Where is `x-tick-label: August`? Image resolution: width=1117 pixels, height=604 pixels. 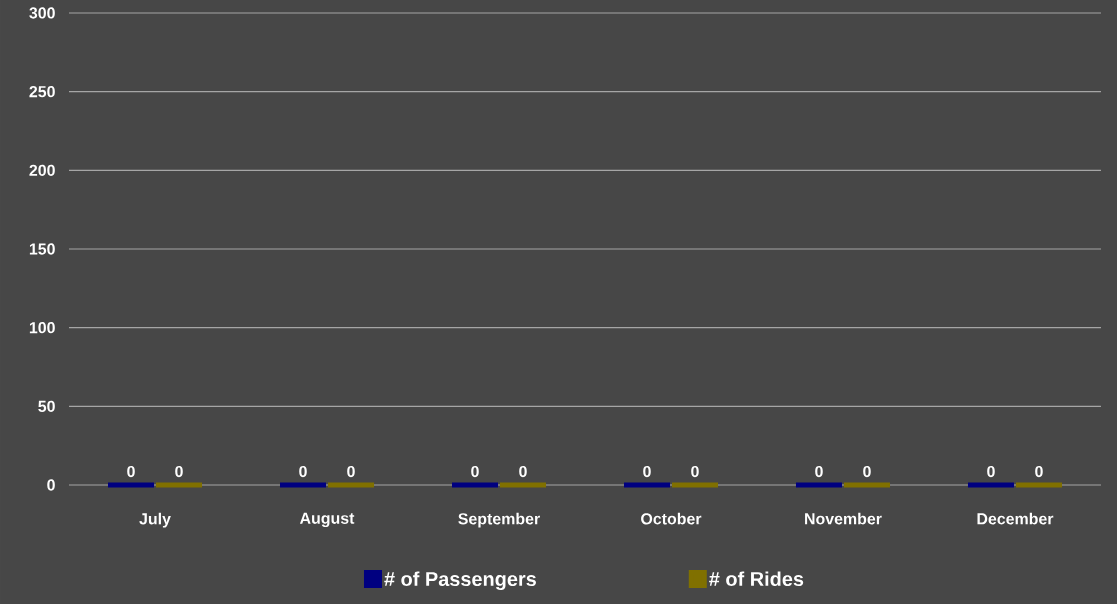
x-tick-label: August is located at coordinates (327, 520).